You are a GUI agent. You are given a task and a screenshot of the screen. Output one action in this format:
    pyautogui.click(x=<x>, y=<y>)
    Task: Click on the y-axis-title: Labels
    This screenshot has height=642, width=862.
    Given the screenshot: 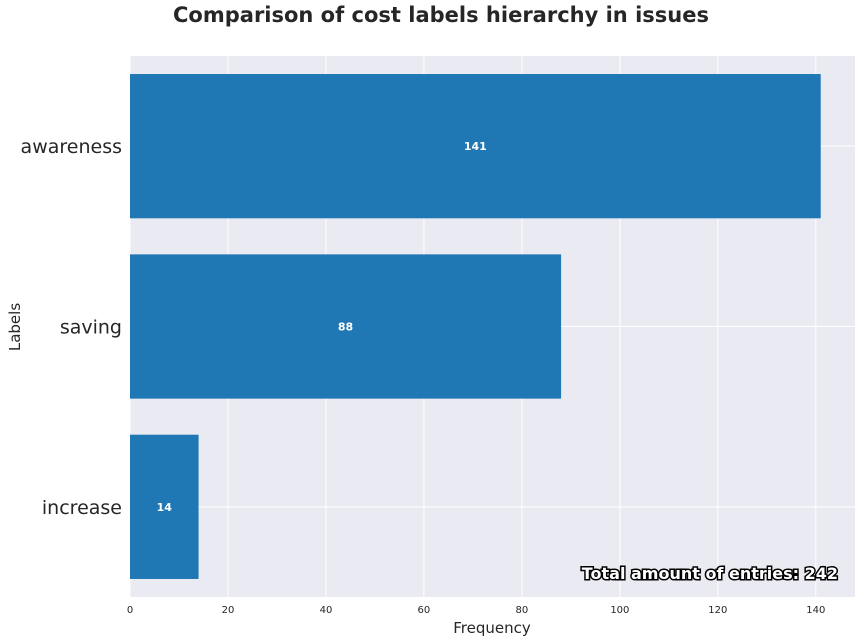 What is the action you would take?
    pyautogui.click(x=15, y=327)
    